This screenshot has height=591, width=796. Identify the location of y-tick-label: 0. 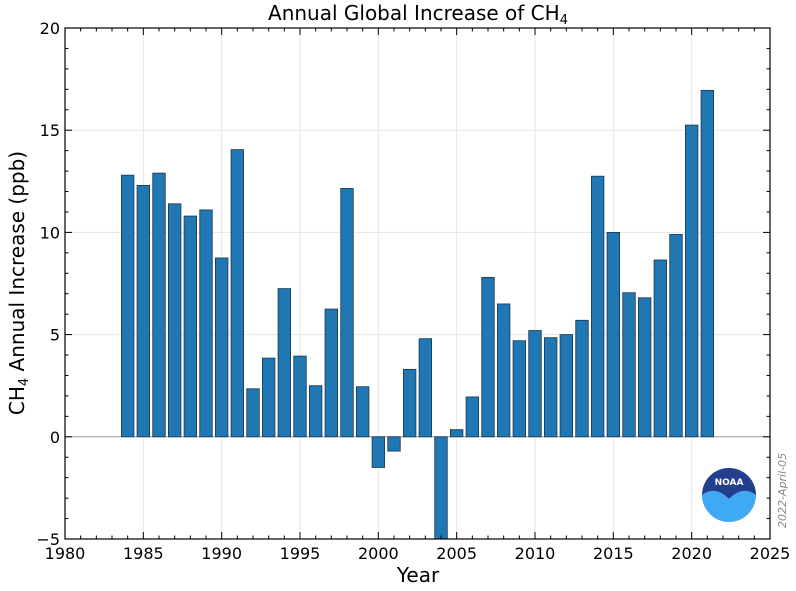
(55, 437).